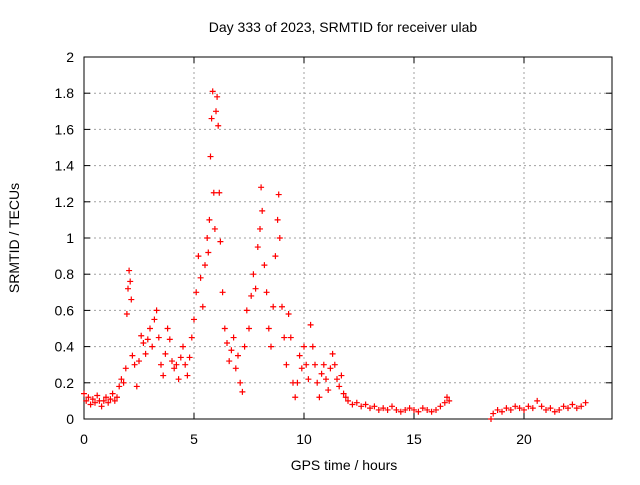 This screenshot has width=640, height=485. Describe the element at coordinates (84, 439) in the screenshot. I see `x-tick-label: 0` at that location.